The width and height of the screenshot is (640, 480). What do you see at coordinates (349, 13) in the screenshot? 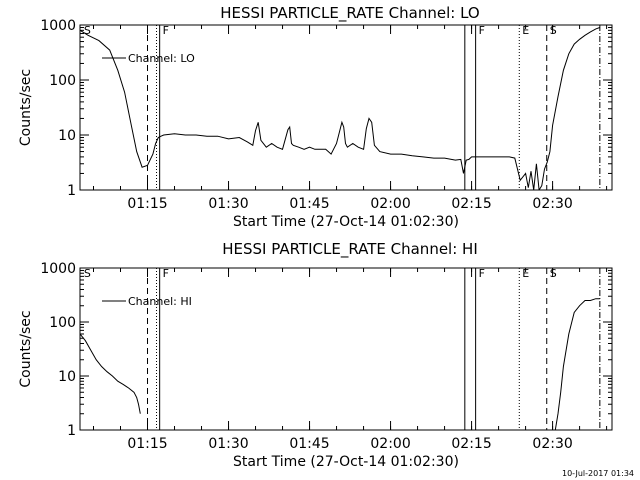
I see `chart-title: HESSI PARTICLE_RATE Channel: LO` at bounding box center [349, 13].